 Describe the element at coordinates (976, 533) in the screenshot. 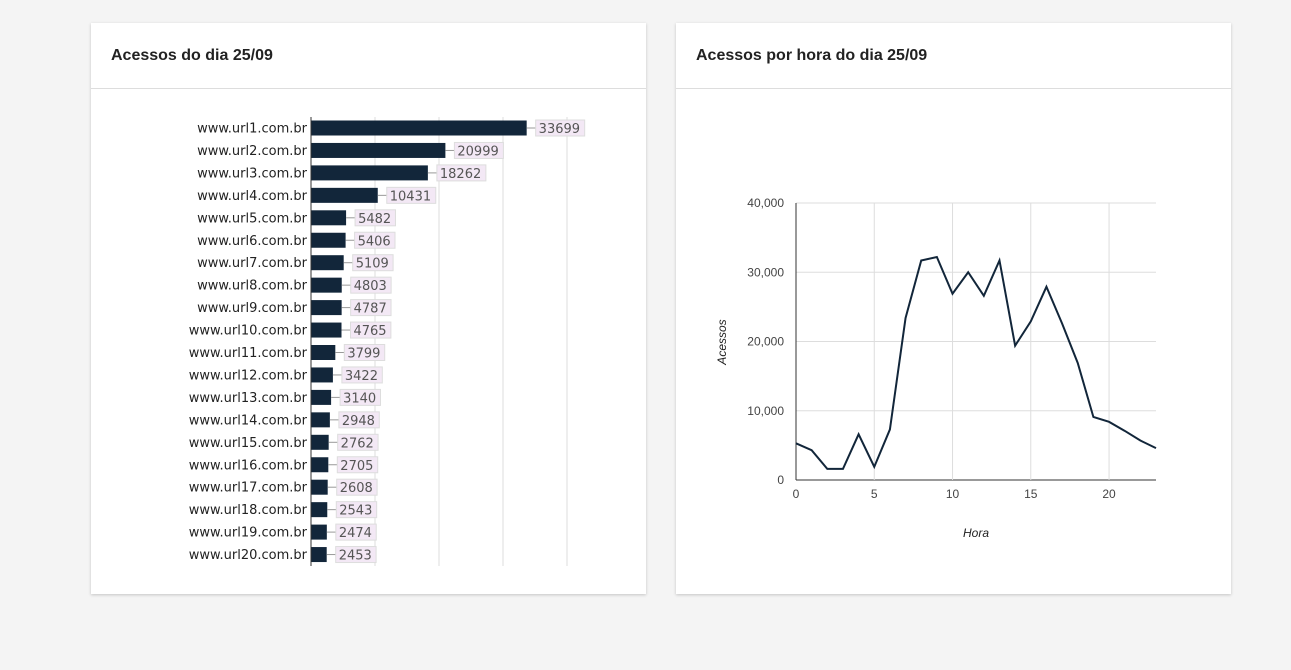

I see `x-axis-title: Hora` at that location.